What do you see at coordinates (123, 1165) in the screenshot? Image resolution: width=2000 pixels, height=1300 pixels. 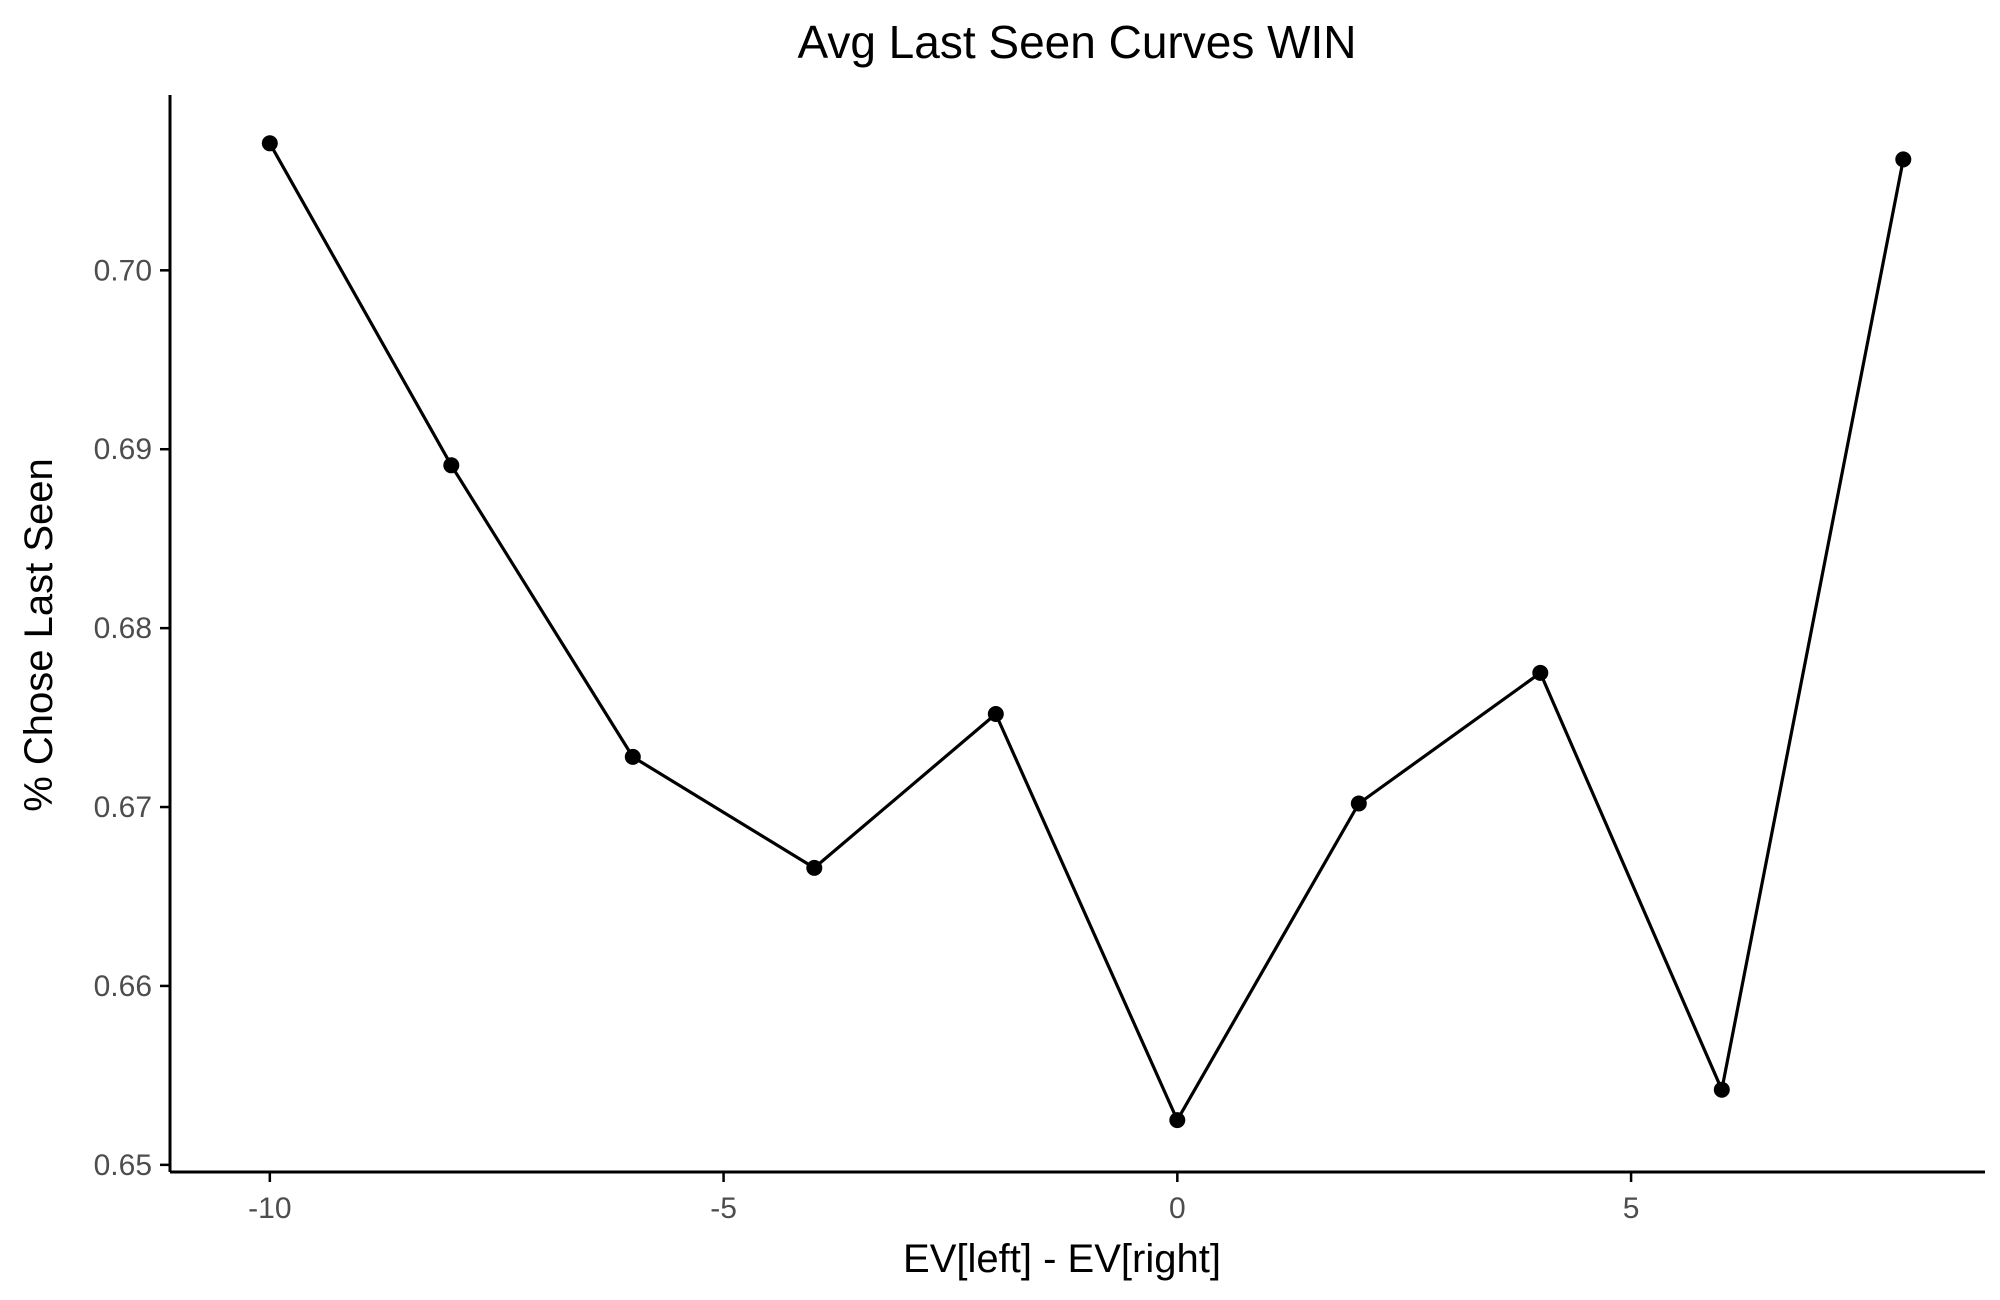 I see `y-tick-label: 0.65` at bounding box center [123, 1165].